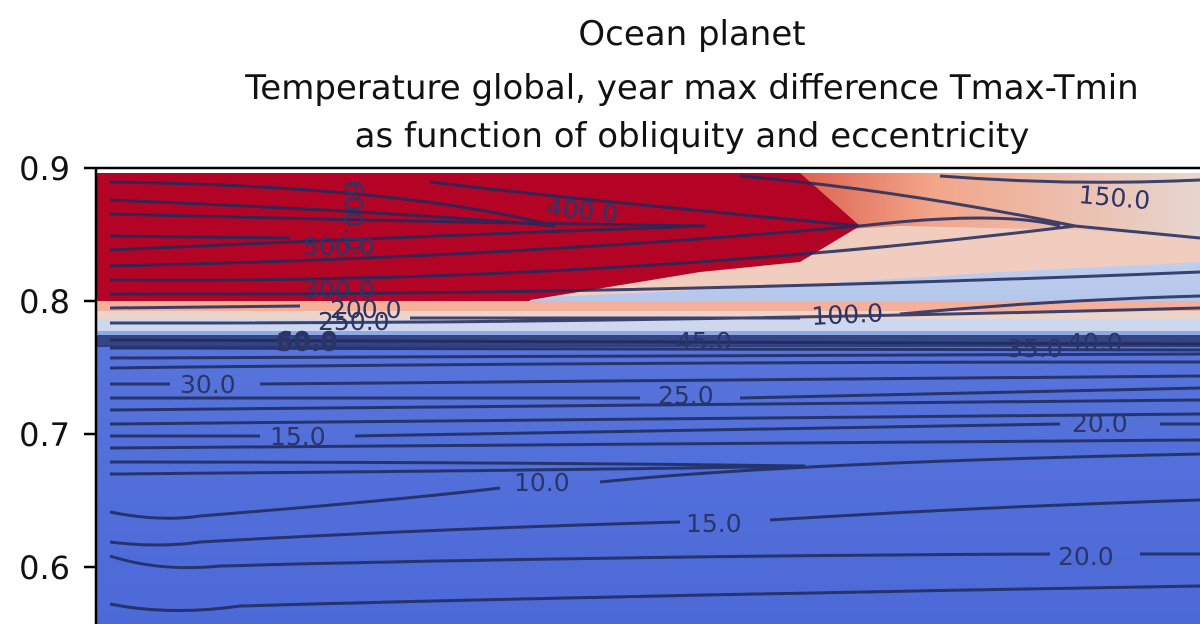  What do you see at coordinates (353, 216) in the screenshot?
I see `contour-label: 600.0` at bounding box center [353, 216].